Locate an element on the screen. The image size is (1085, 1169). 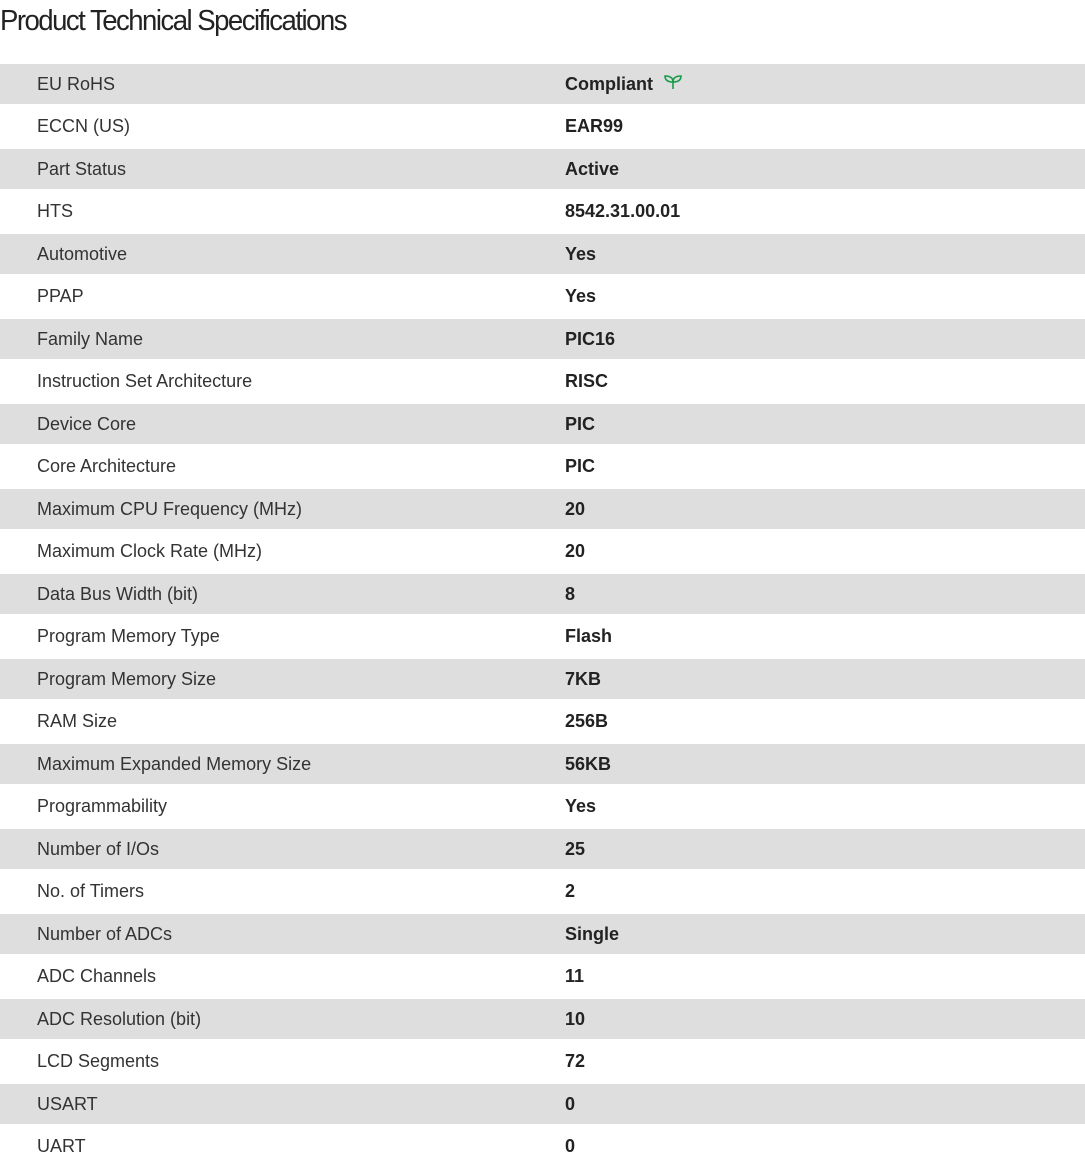
spec-value-text: 8 is located at coordinates (570, 593).